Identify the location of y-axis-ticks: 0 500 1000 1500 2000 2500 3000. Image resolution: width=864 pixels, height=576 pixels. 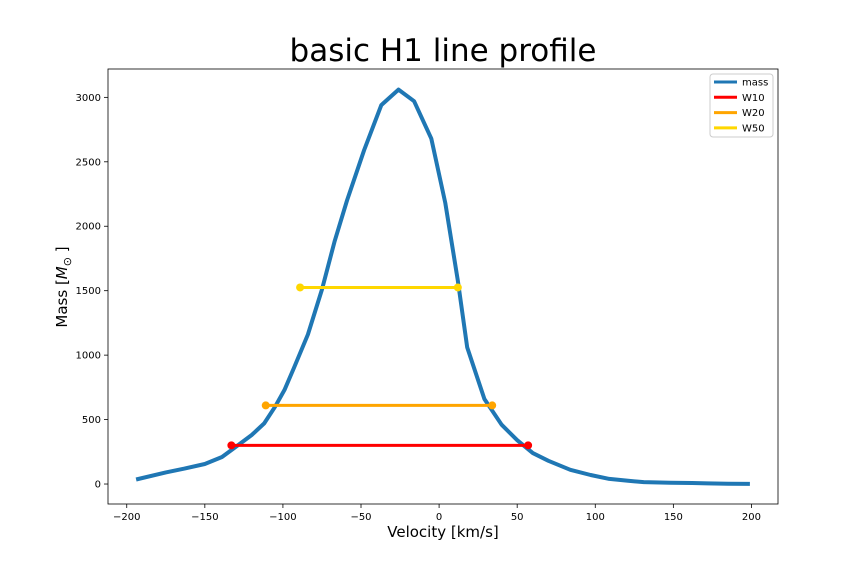
(92, 292).